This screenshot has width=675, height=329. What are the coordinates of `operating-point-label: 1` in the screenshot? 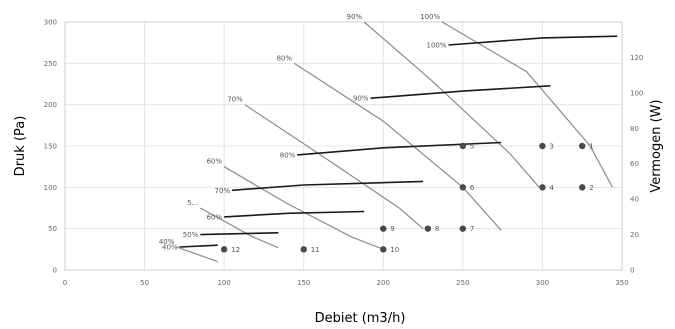 It's located at (591, 147).